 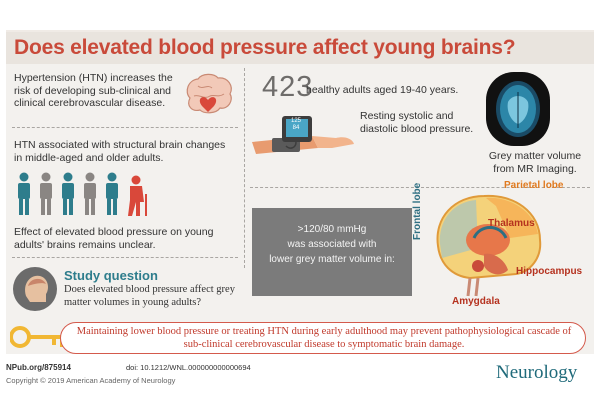 I want to click on finding-line-2: was associated with, so click(x=332, y=244).